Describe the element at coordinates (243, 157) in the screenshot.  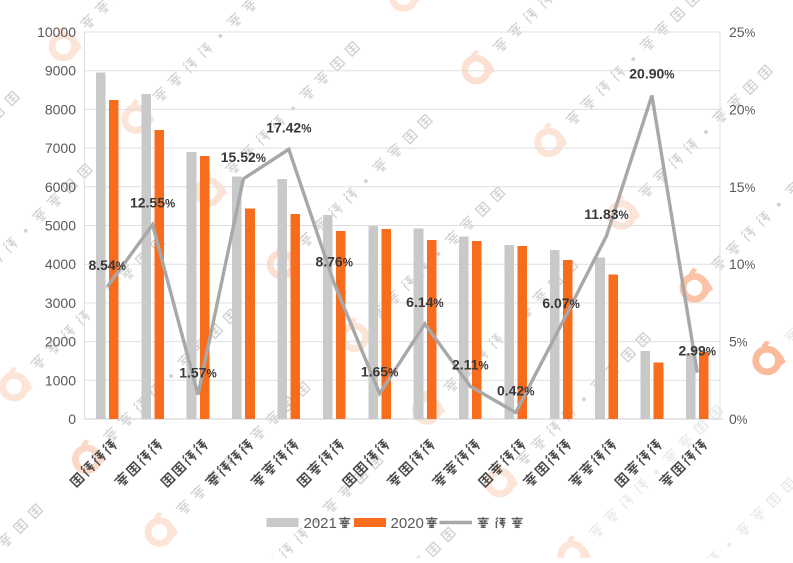
I see `svg-text: 15.52%` at that location.